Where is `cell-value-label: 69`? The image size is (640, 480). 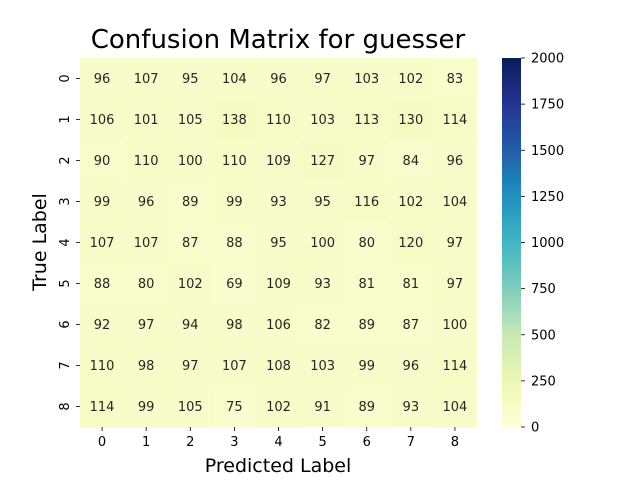 cell-value-label: 69 is located at coordinates (234, 284).